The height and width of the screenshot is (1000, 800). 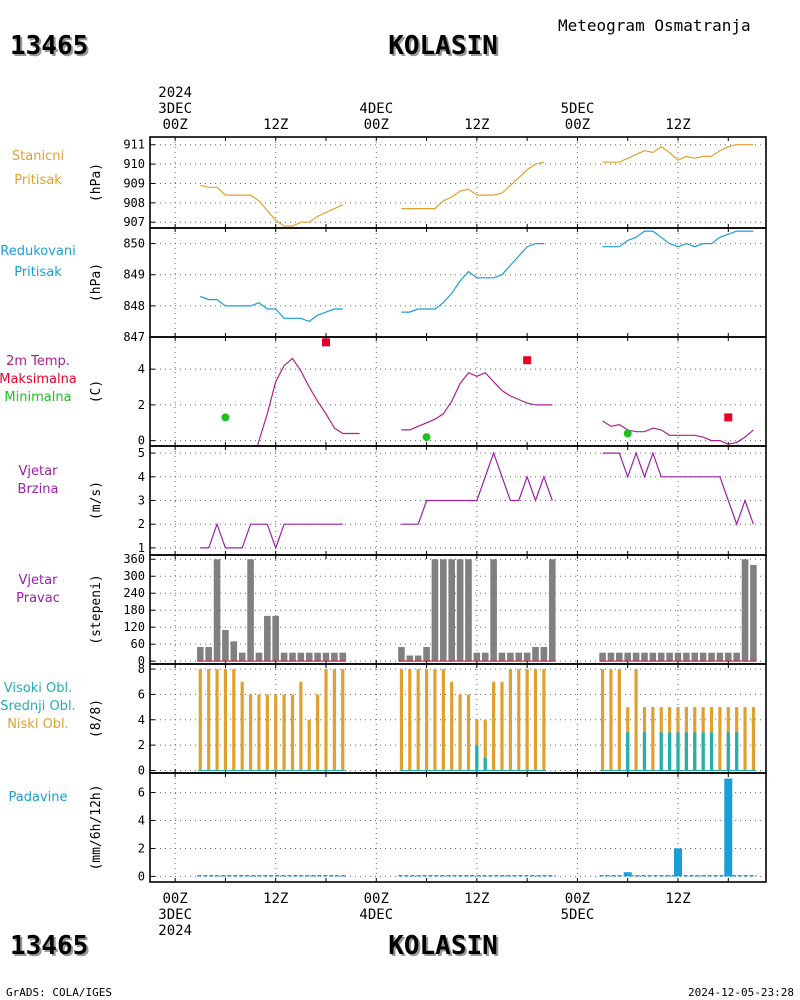 I want to click on clouds-label: Visoki Obl., so click(x=38, y=688).